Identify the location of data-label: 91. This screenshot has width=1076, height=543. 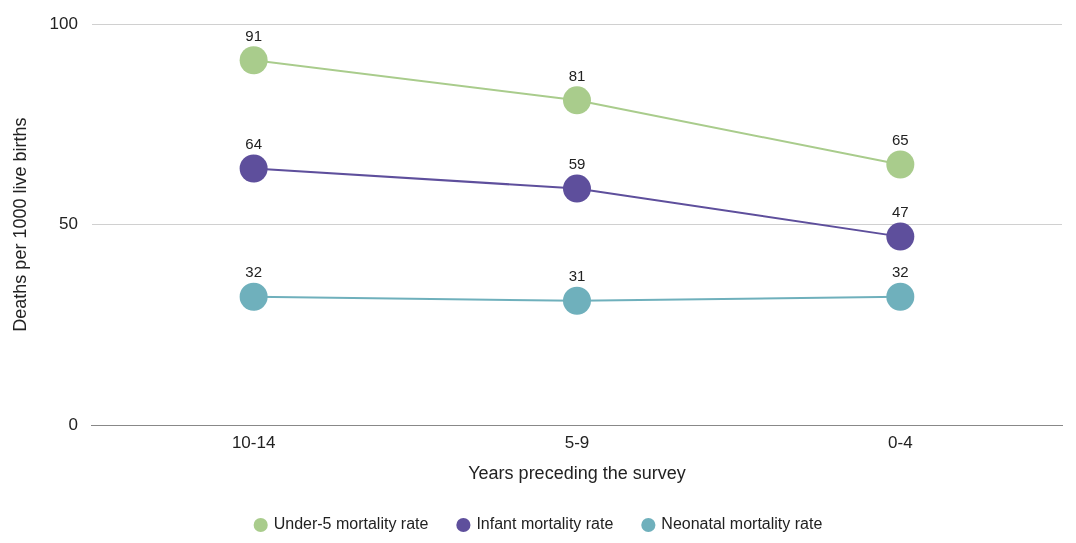
(253, 35).